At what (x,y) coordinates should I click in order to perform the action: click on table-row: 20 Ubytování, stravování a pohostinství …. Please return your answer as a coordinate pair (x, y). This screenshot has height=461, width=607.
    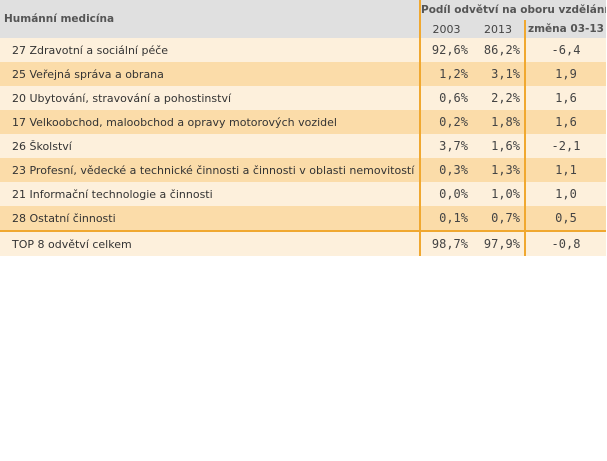
    Looking at the image, I should click on (303, 98).